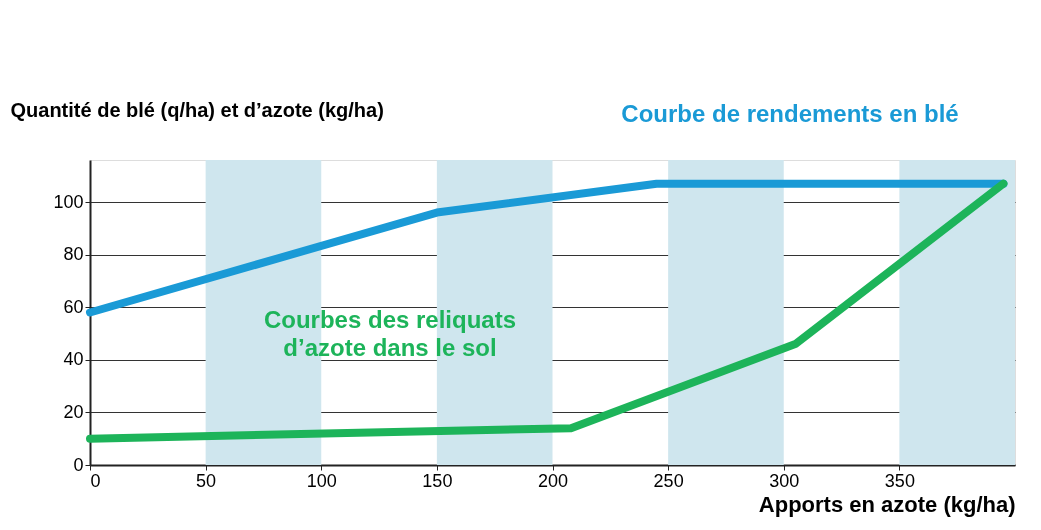 The image size is (1041, 530). Describe the element at coordinates (899, 480) in the screenshot. I see `x-tick-label: 350` at that location.